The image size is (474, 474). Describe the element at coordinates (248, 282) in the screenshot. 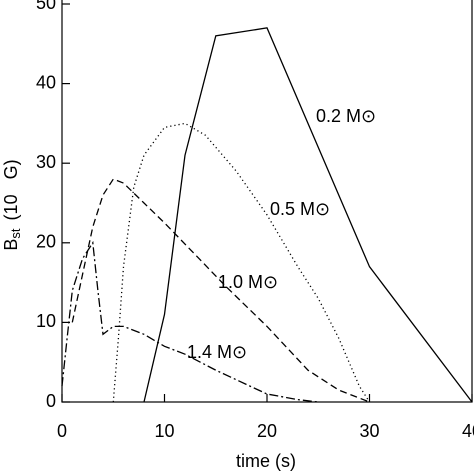

I see `series-label: 1.0 M⊙` at that location.